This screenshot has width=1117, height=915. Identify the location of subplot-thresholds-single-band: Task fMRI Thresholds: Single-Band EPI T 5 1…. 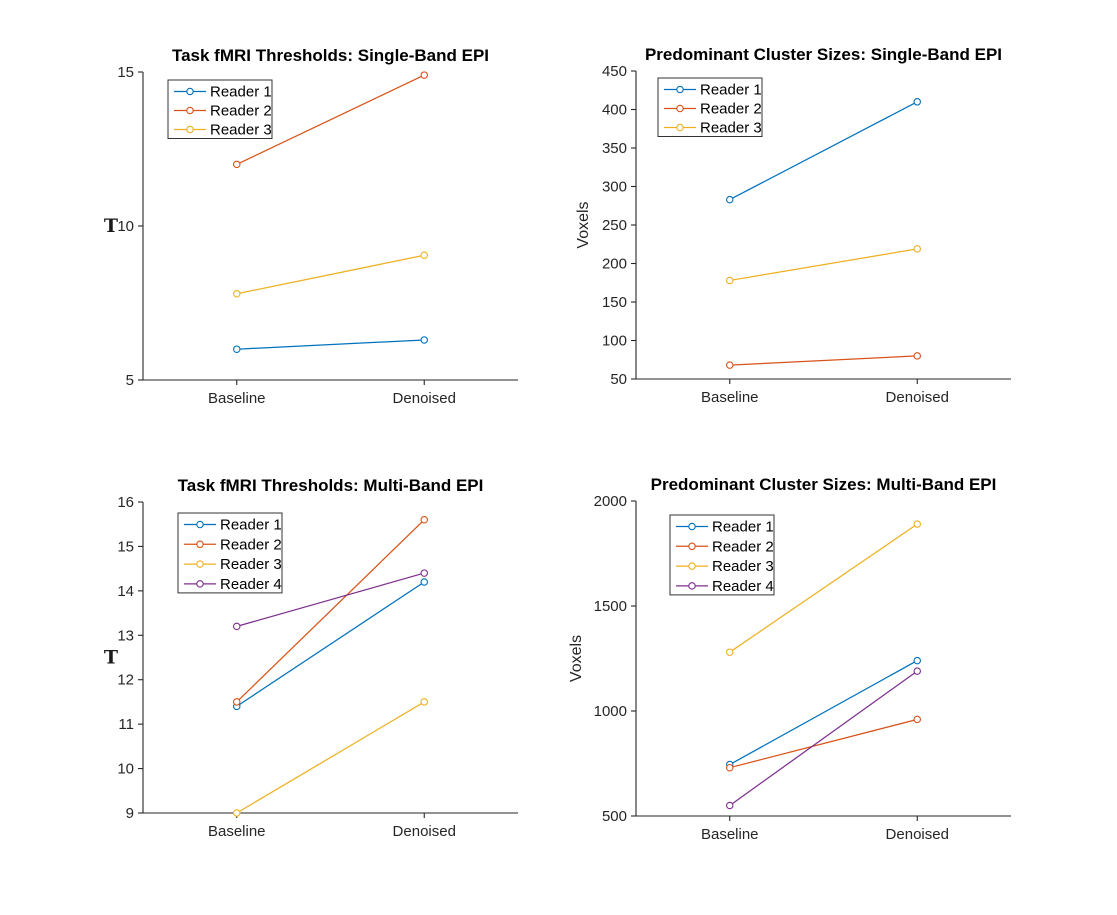
(311, 226).